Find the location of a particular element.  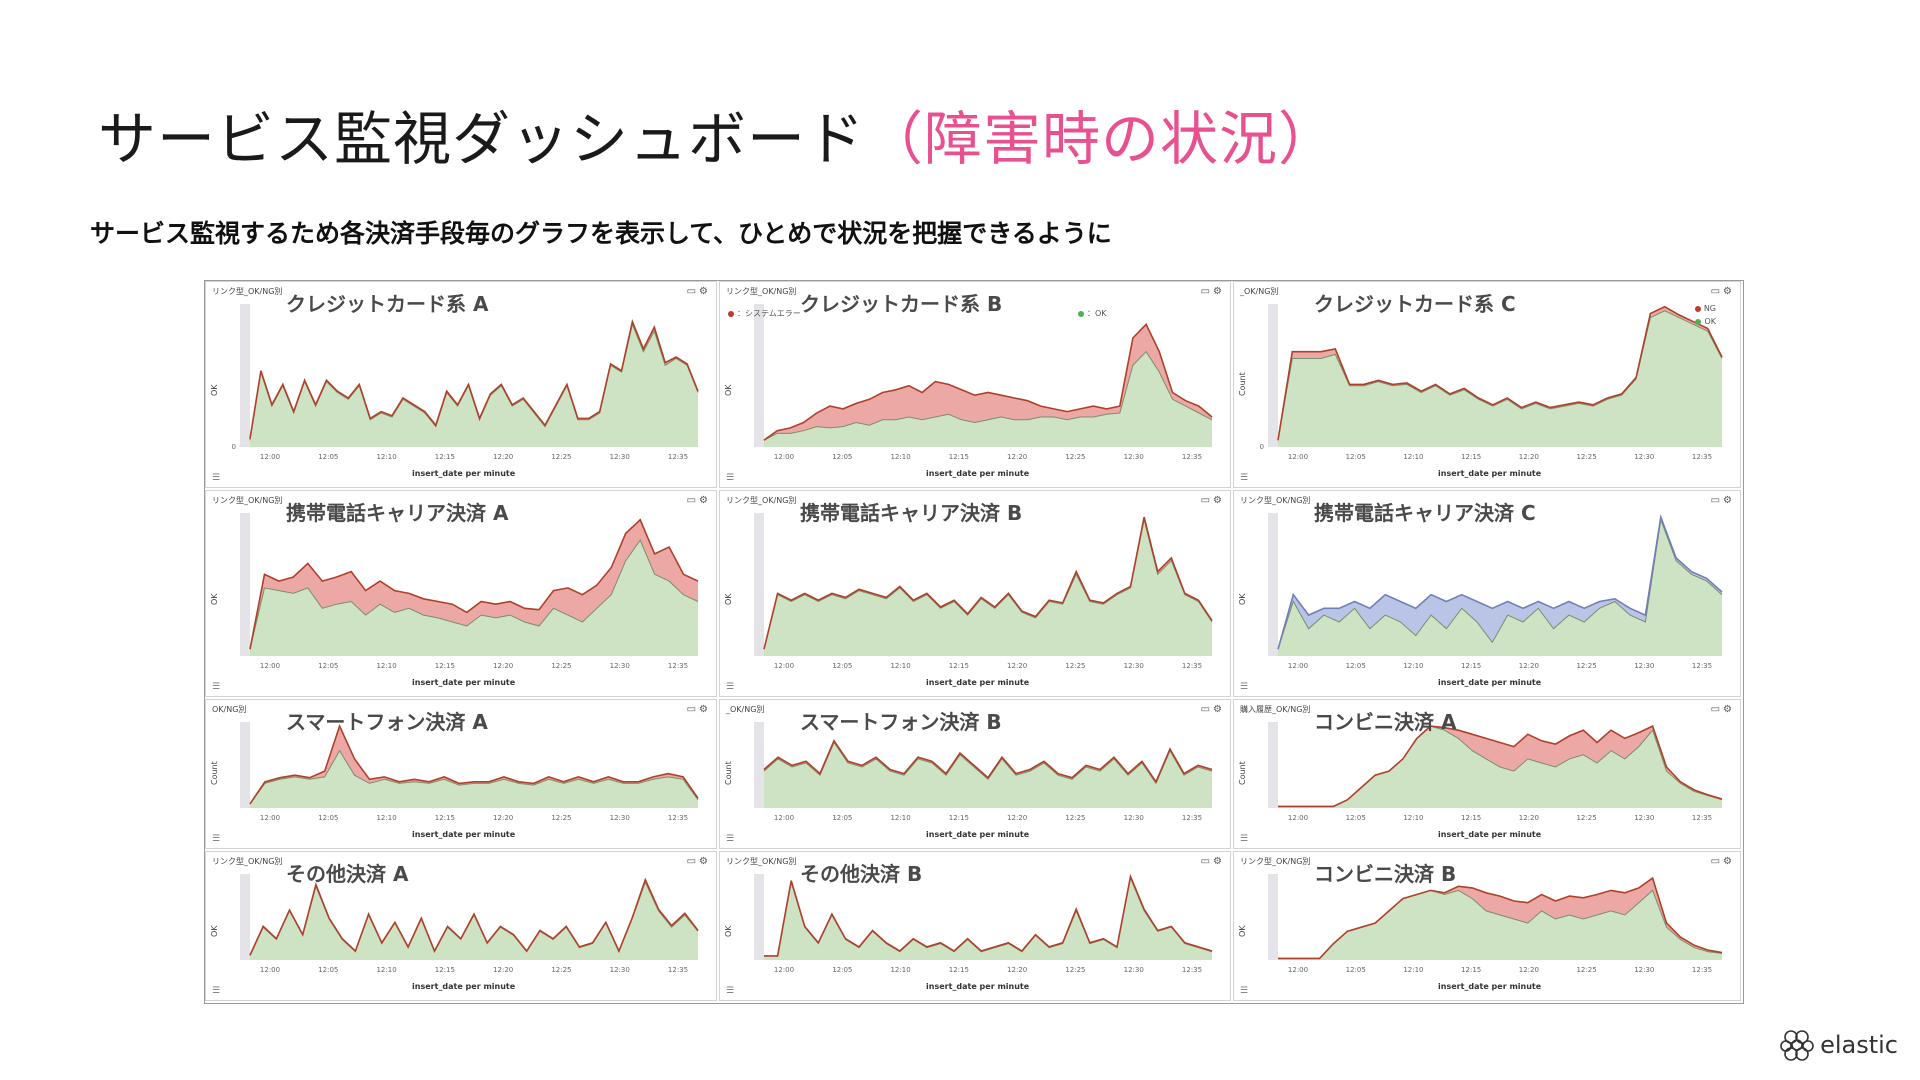

chart-credit-b: 12:00 12:05 12:10 12:15 12:20 12:25 12:30 12:35 is located at coordinates (975, 385).